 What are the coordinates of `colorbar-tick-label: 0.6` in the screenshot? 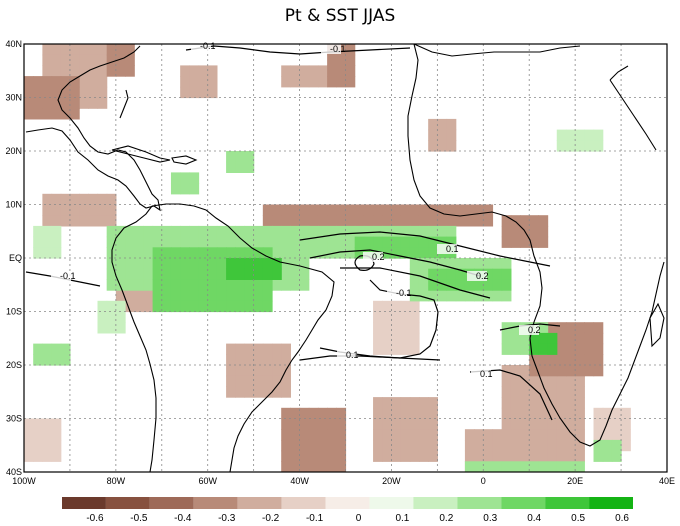 It's located at (622, 518).